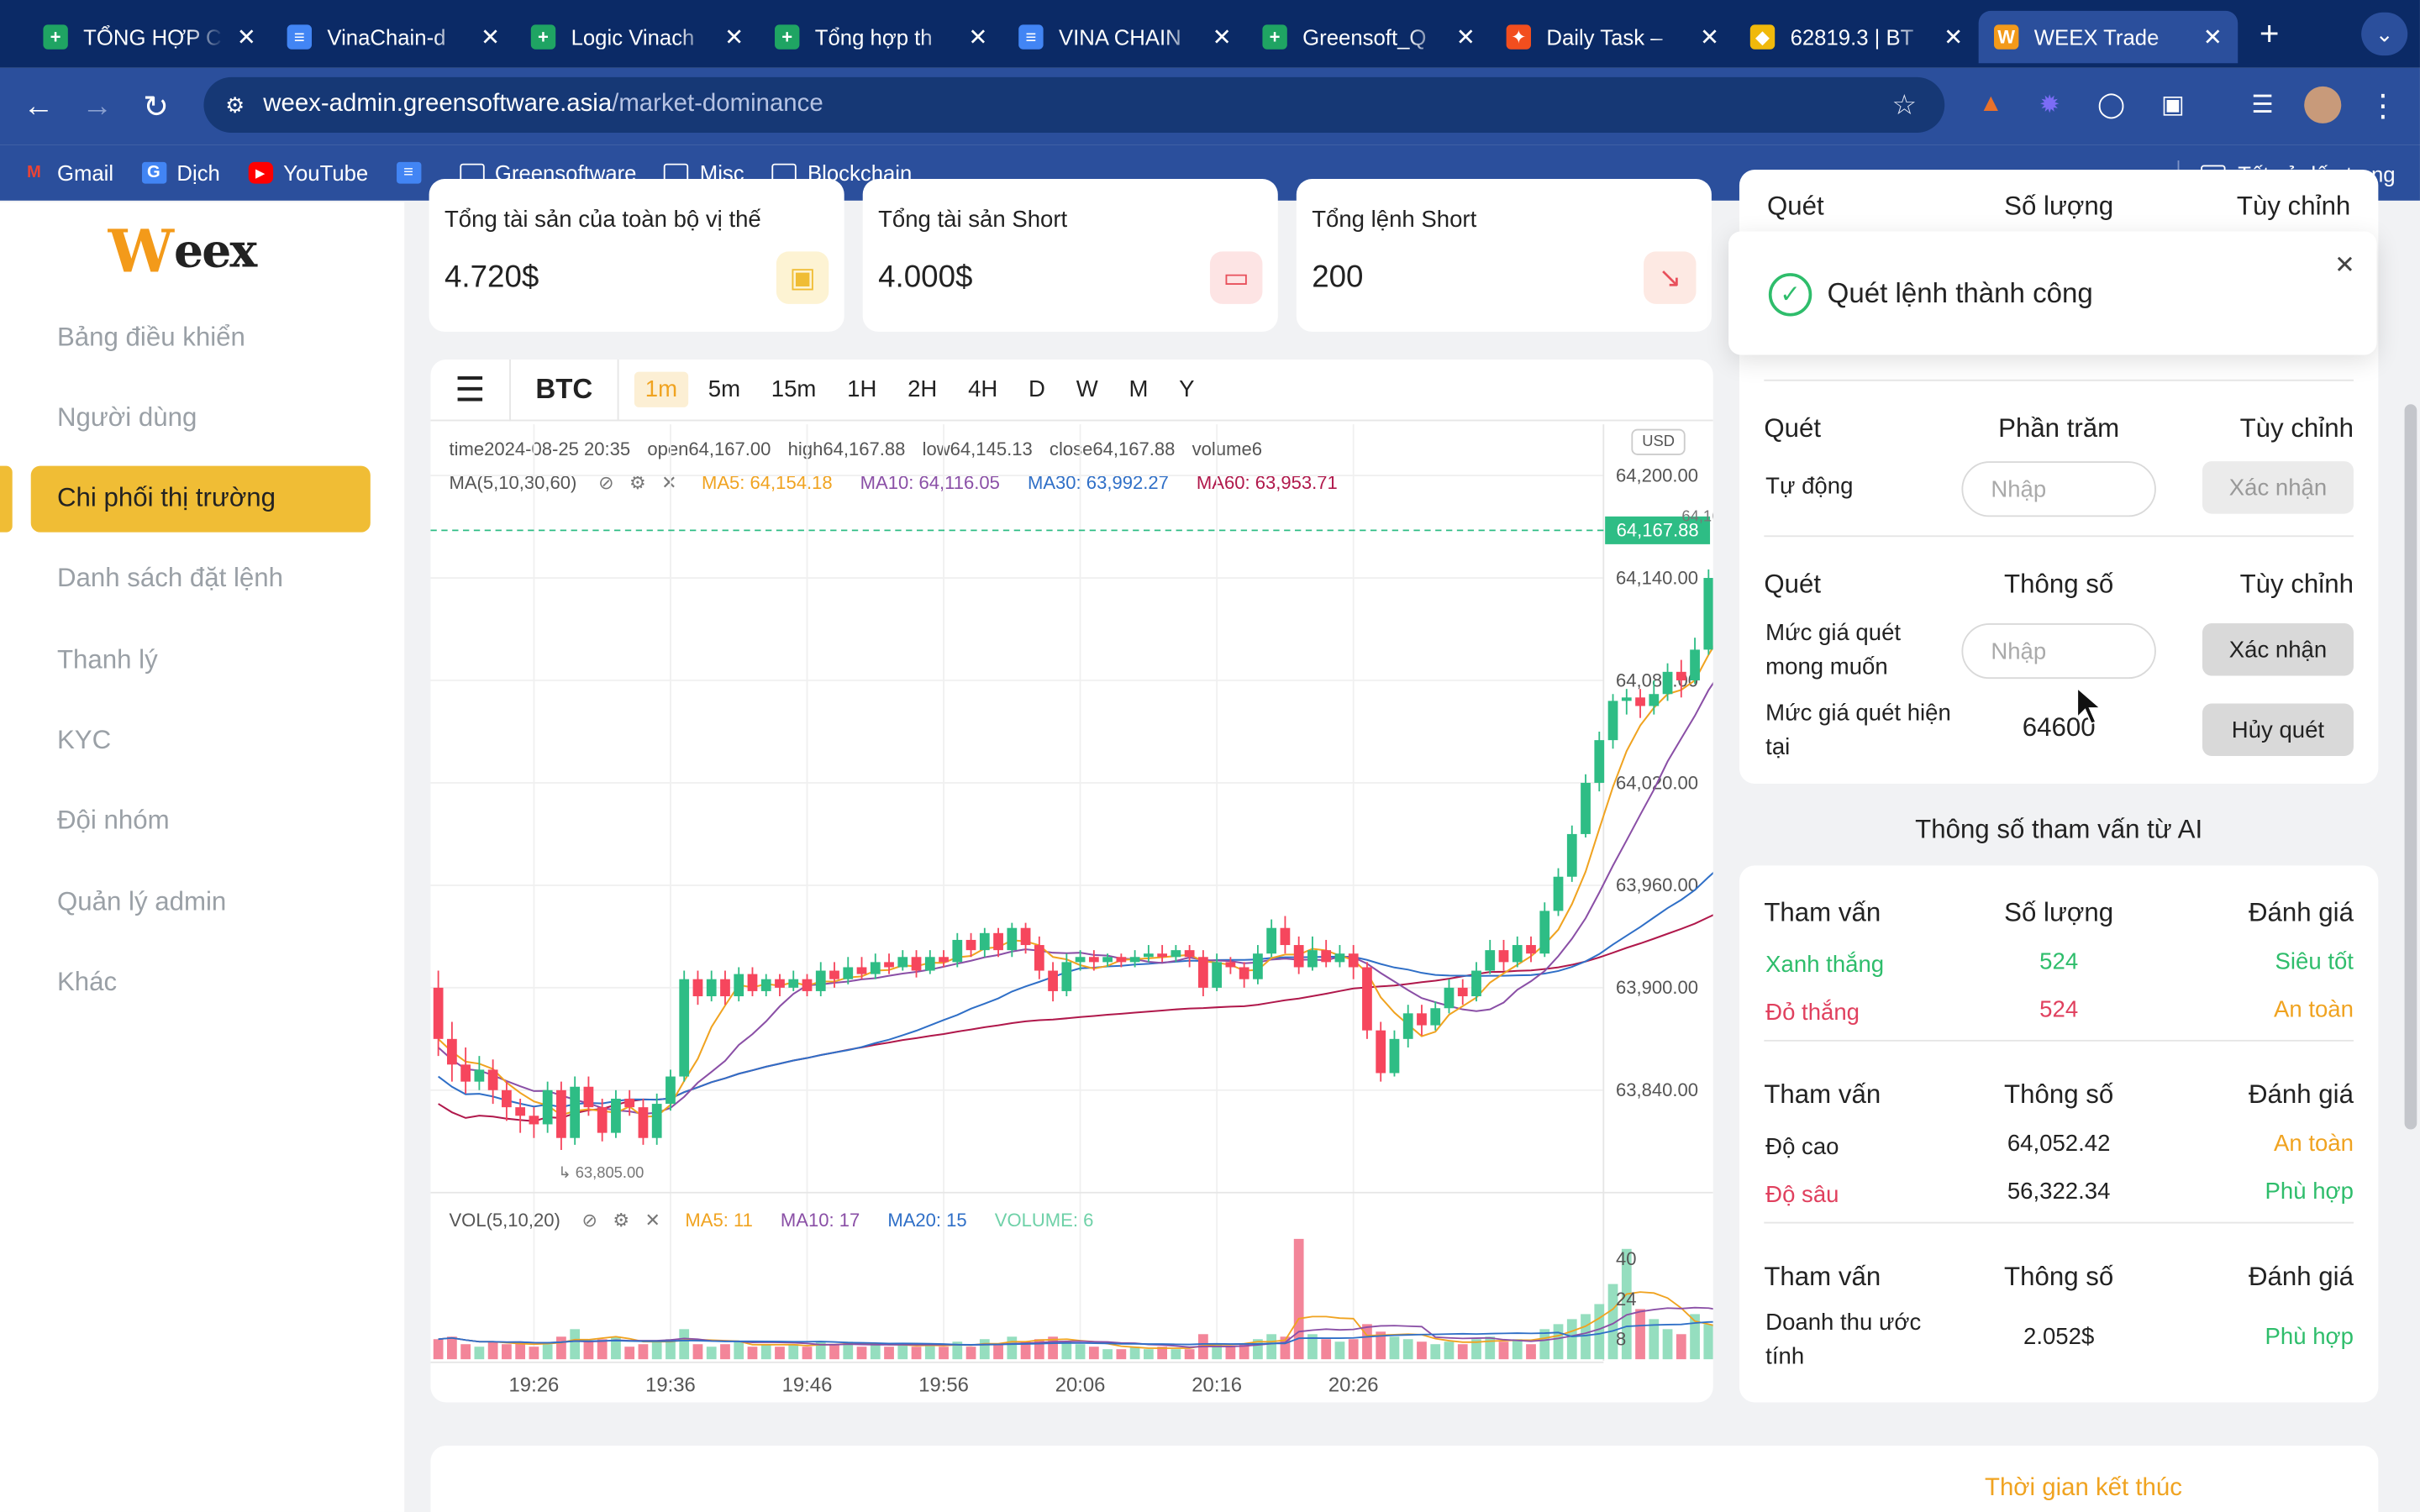  Describe the element at coordinates (565, 390) in the screenshot. I see `chart-symbol: BTC` at that location.